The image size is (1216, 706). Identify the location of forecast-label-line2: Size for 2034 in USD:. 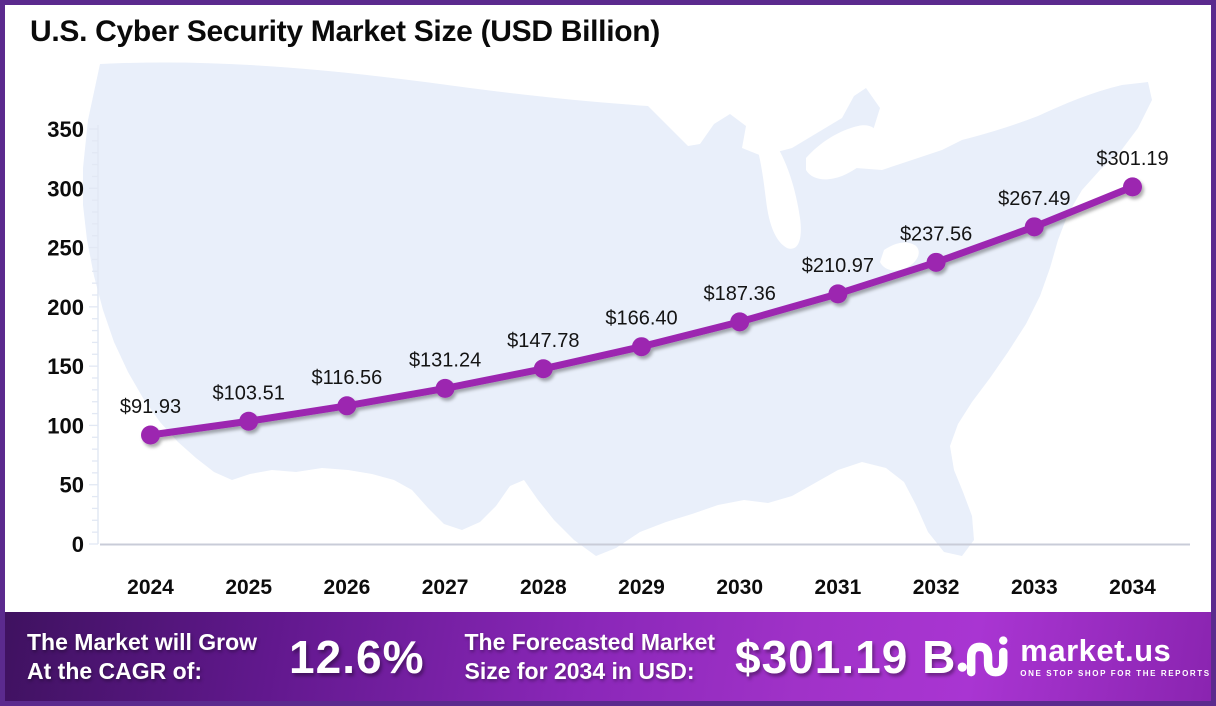
(579, 670).